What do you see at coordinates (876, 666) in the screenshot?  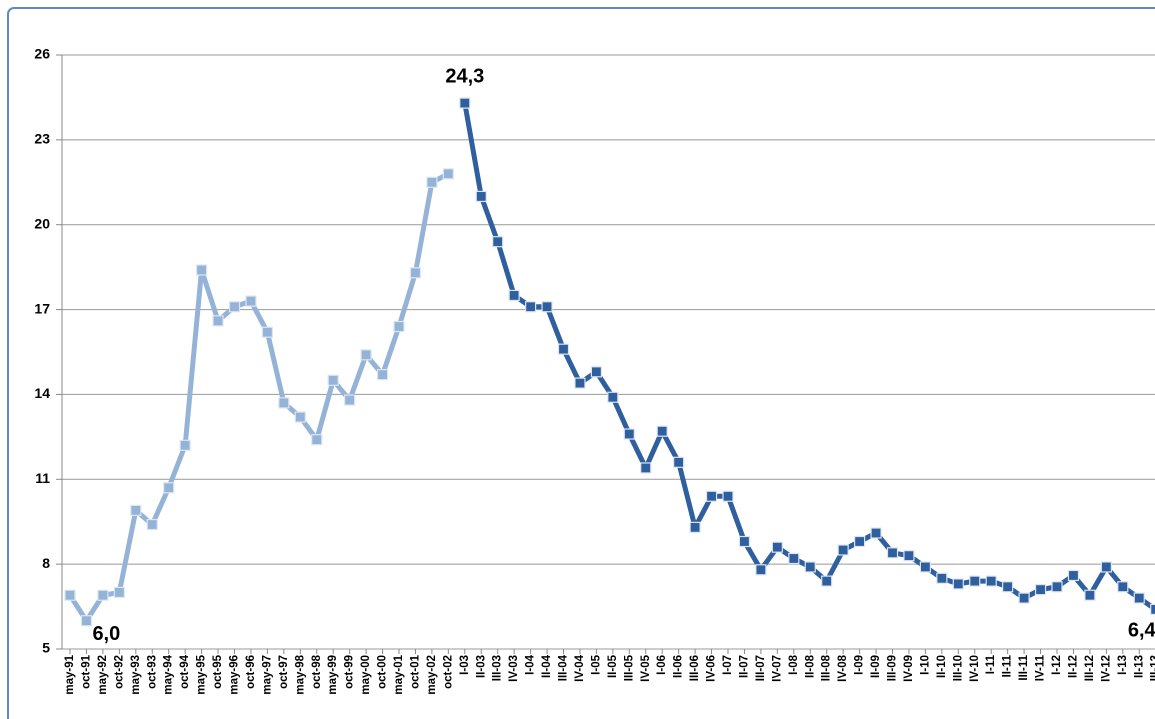 I see `x-tick-label: II-09` at bounding box center [876, 666].